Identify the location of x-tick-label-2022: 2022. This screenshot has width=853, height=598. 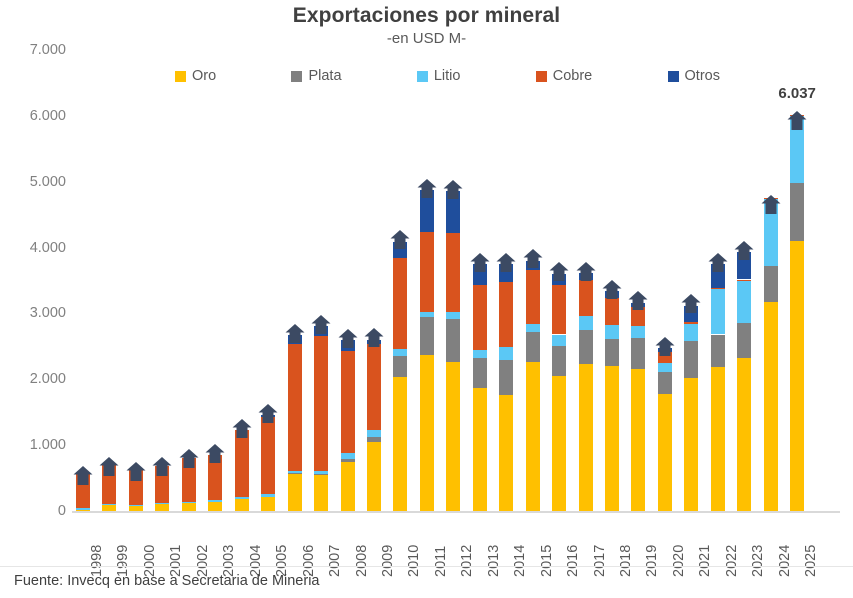
(731, 560).